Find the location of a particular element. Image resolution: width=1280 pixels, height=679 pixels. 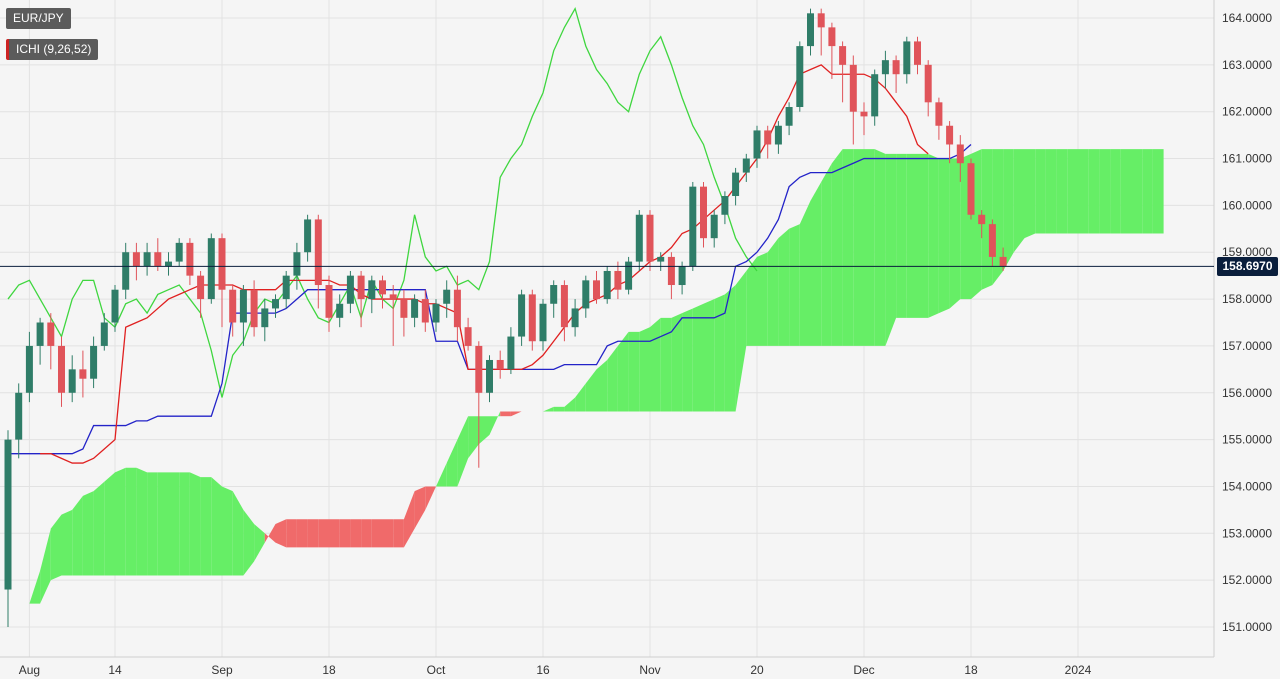

x-tick-label: 20 is located at coordinates (757, 670).